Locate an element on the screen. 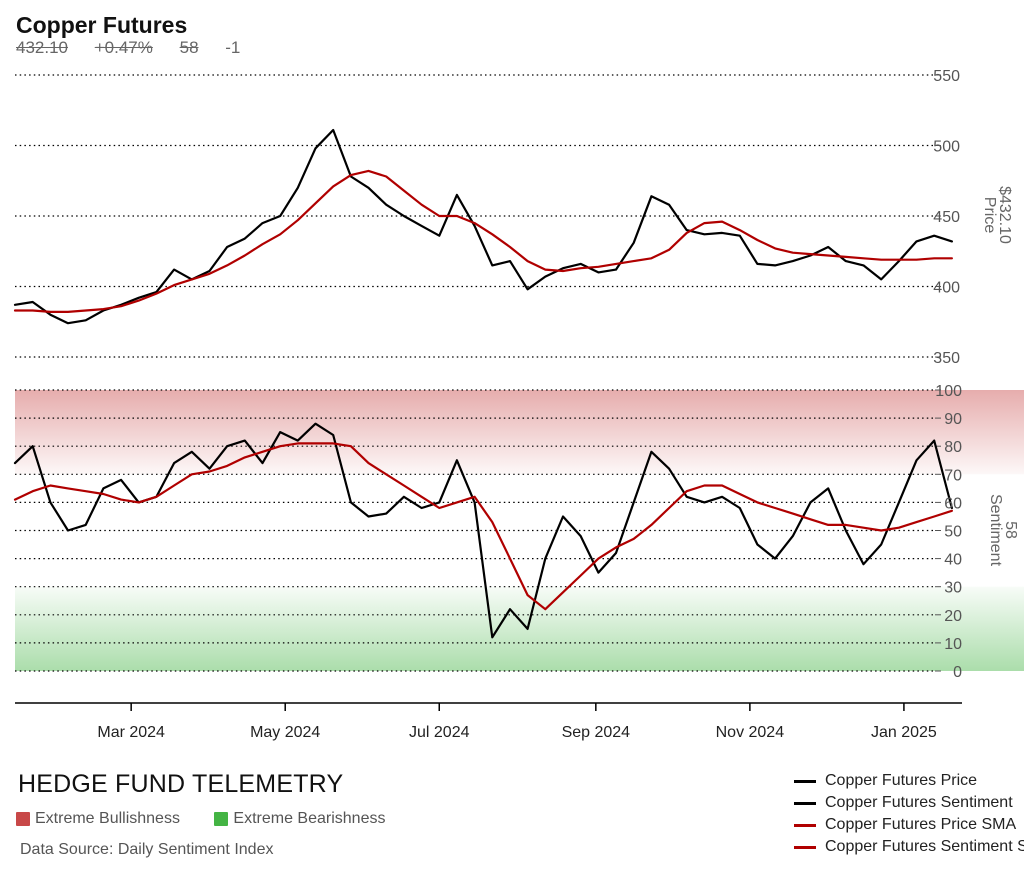  price-axis-value: $432.10 is located at coordinates (1004, 215).